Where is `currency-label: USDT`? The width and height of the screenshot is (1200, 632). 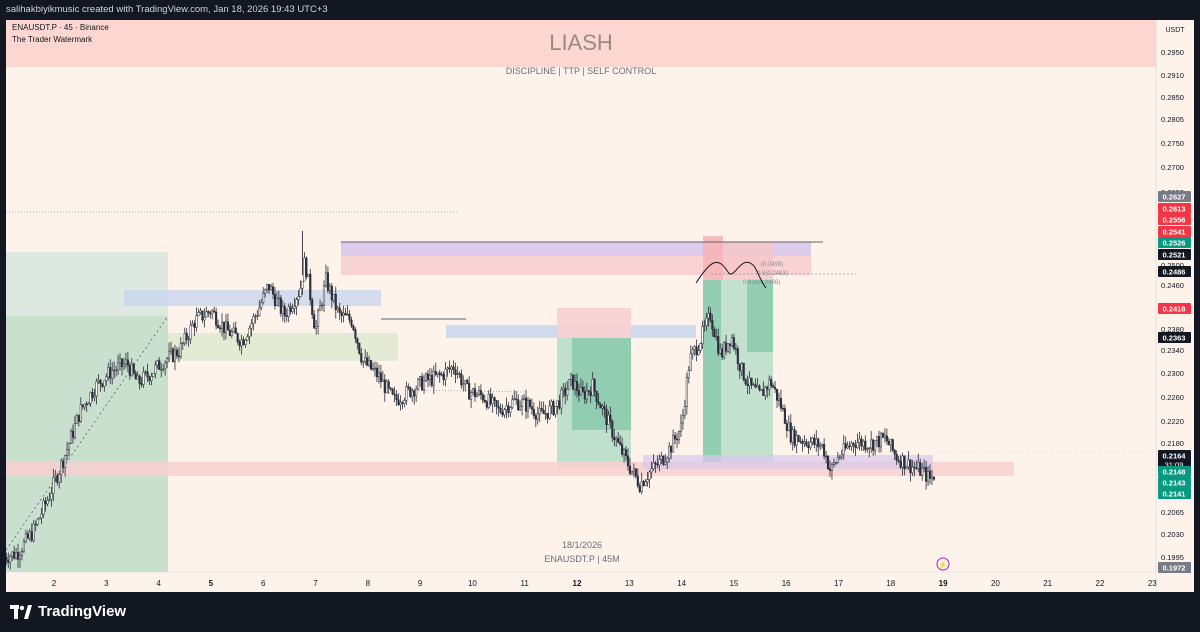
currency-label: USDT is located at coordinates (1175, 30).